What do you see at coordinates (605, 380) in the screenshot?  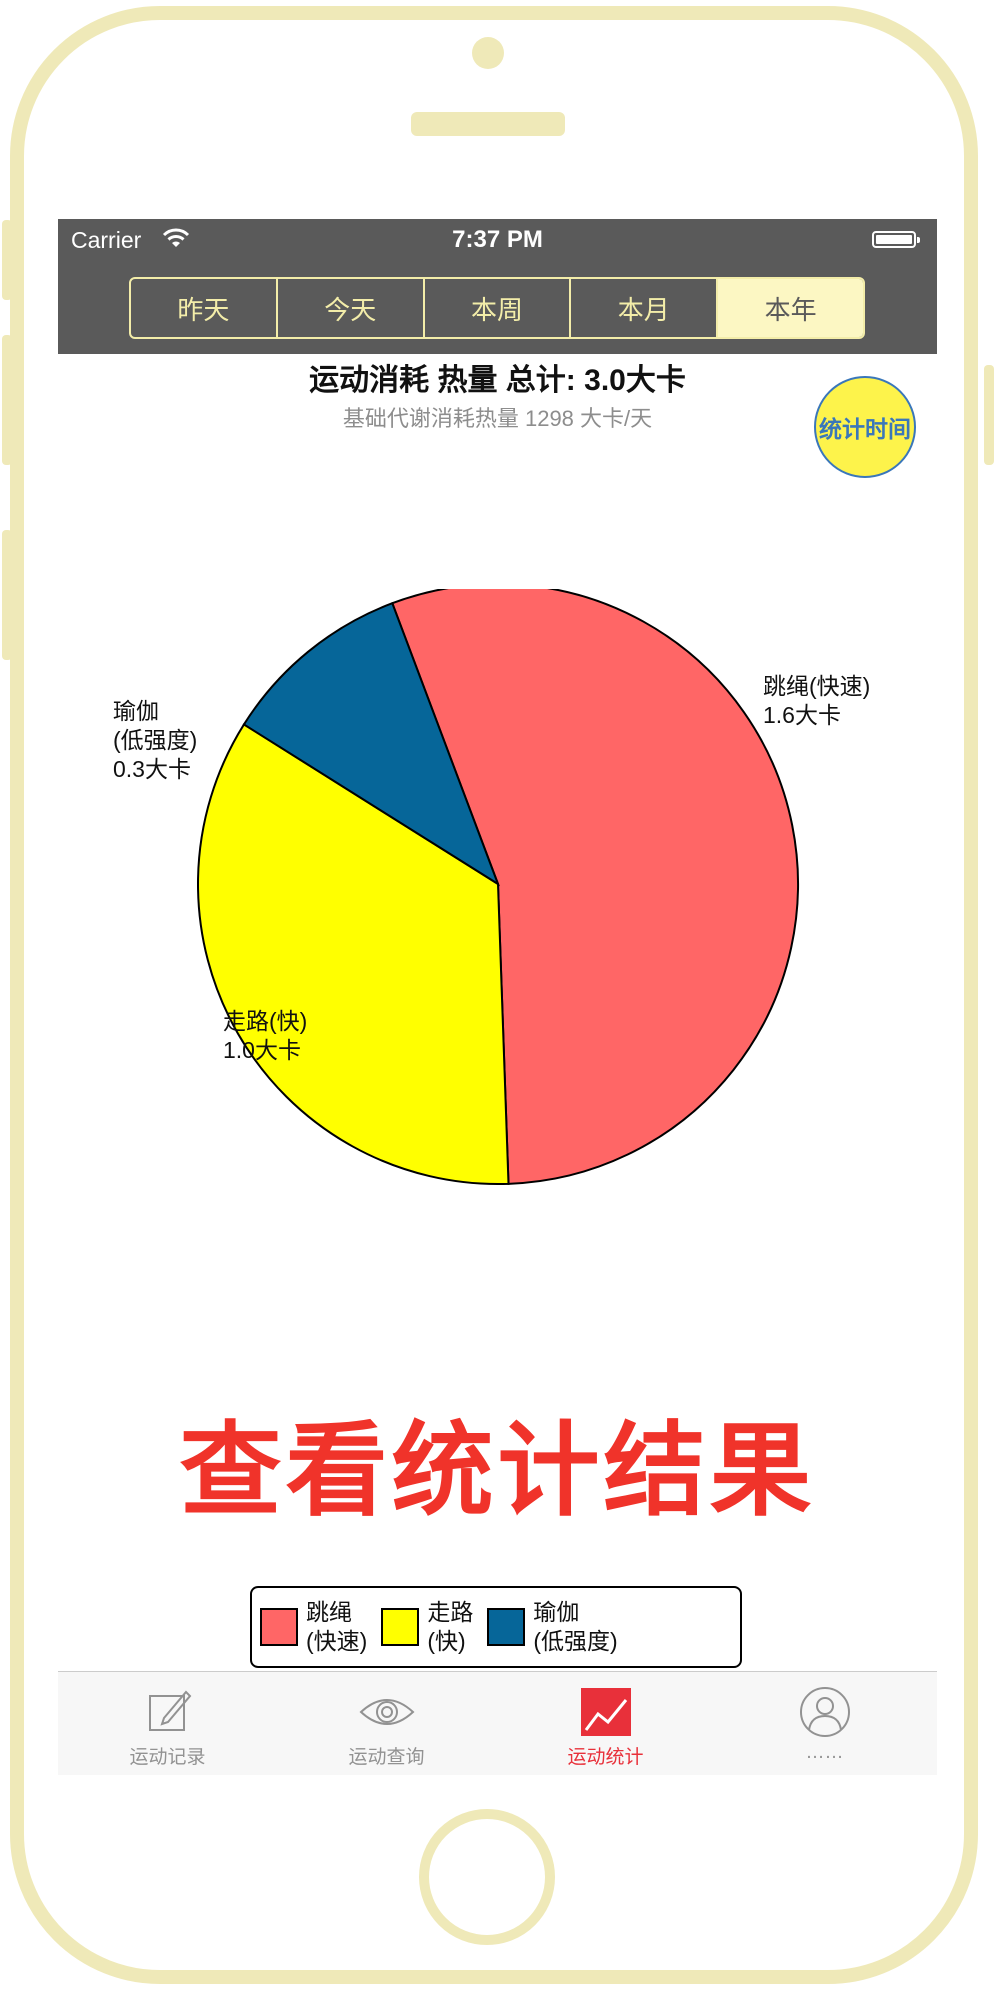 I see `summary-total-value: 3.0` at bounding box center [605, 380].